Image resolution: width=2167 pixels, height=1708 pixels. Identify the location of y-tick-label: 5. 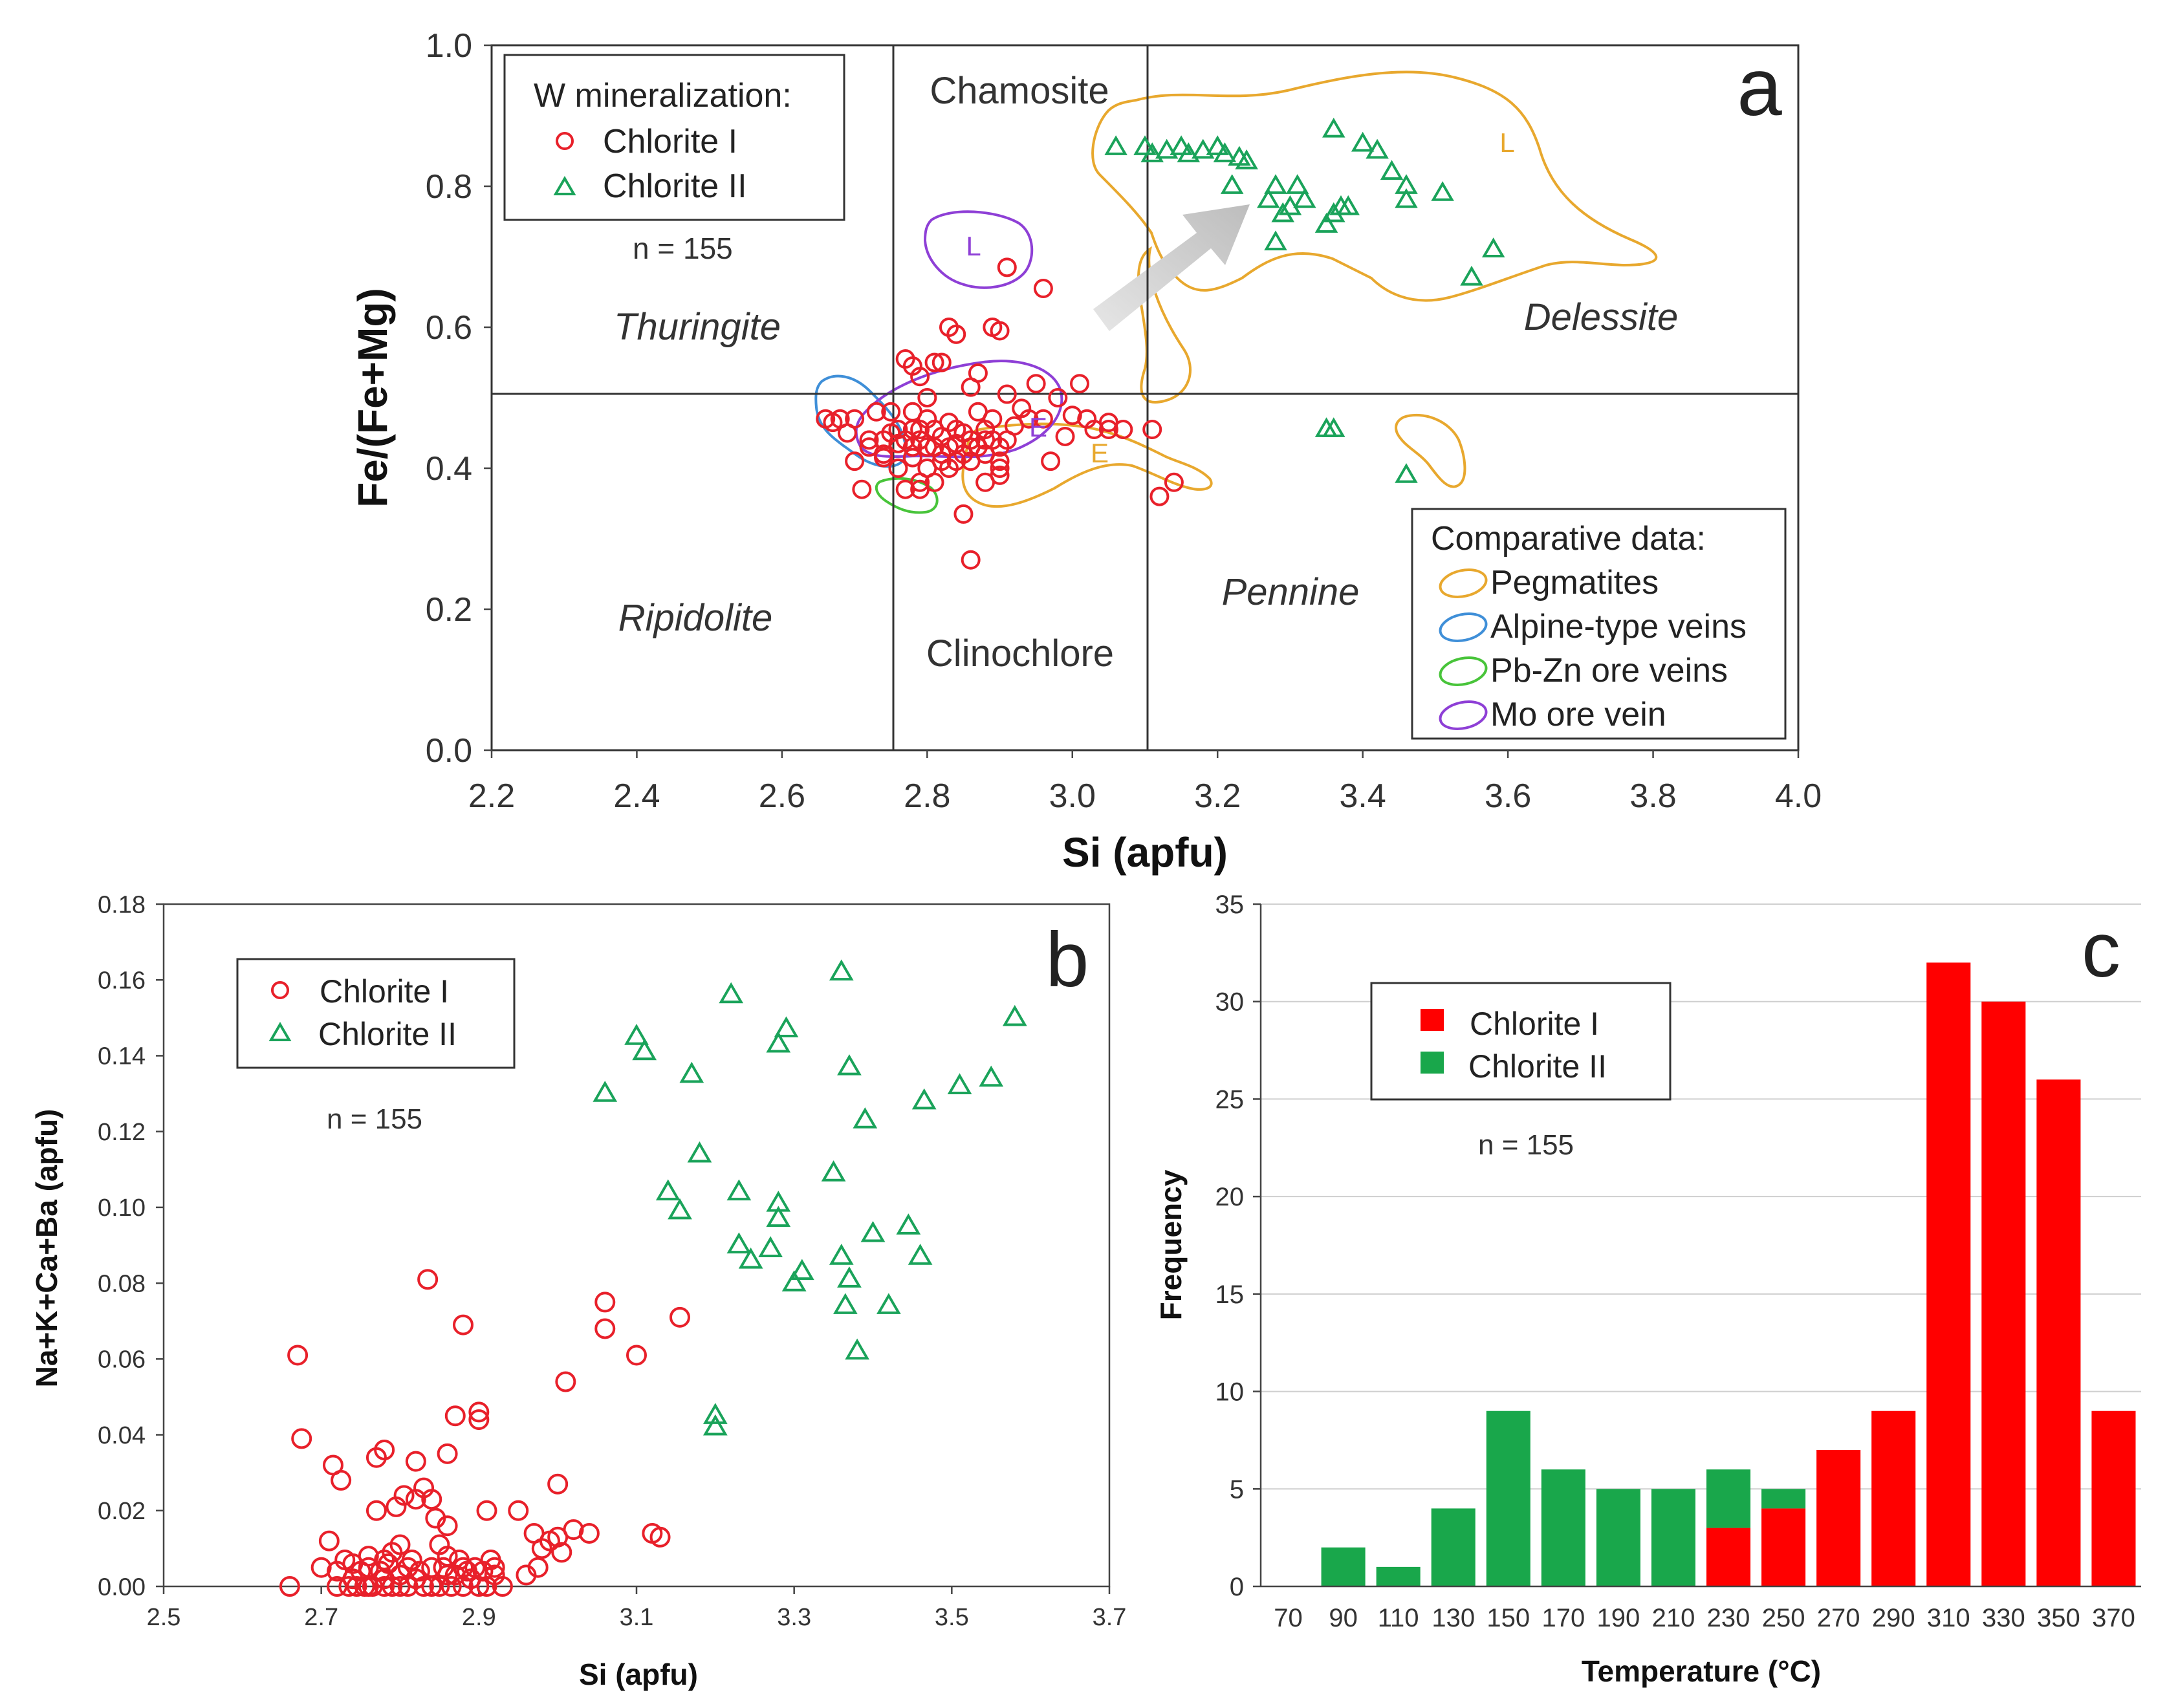
(1237, 1489).